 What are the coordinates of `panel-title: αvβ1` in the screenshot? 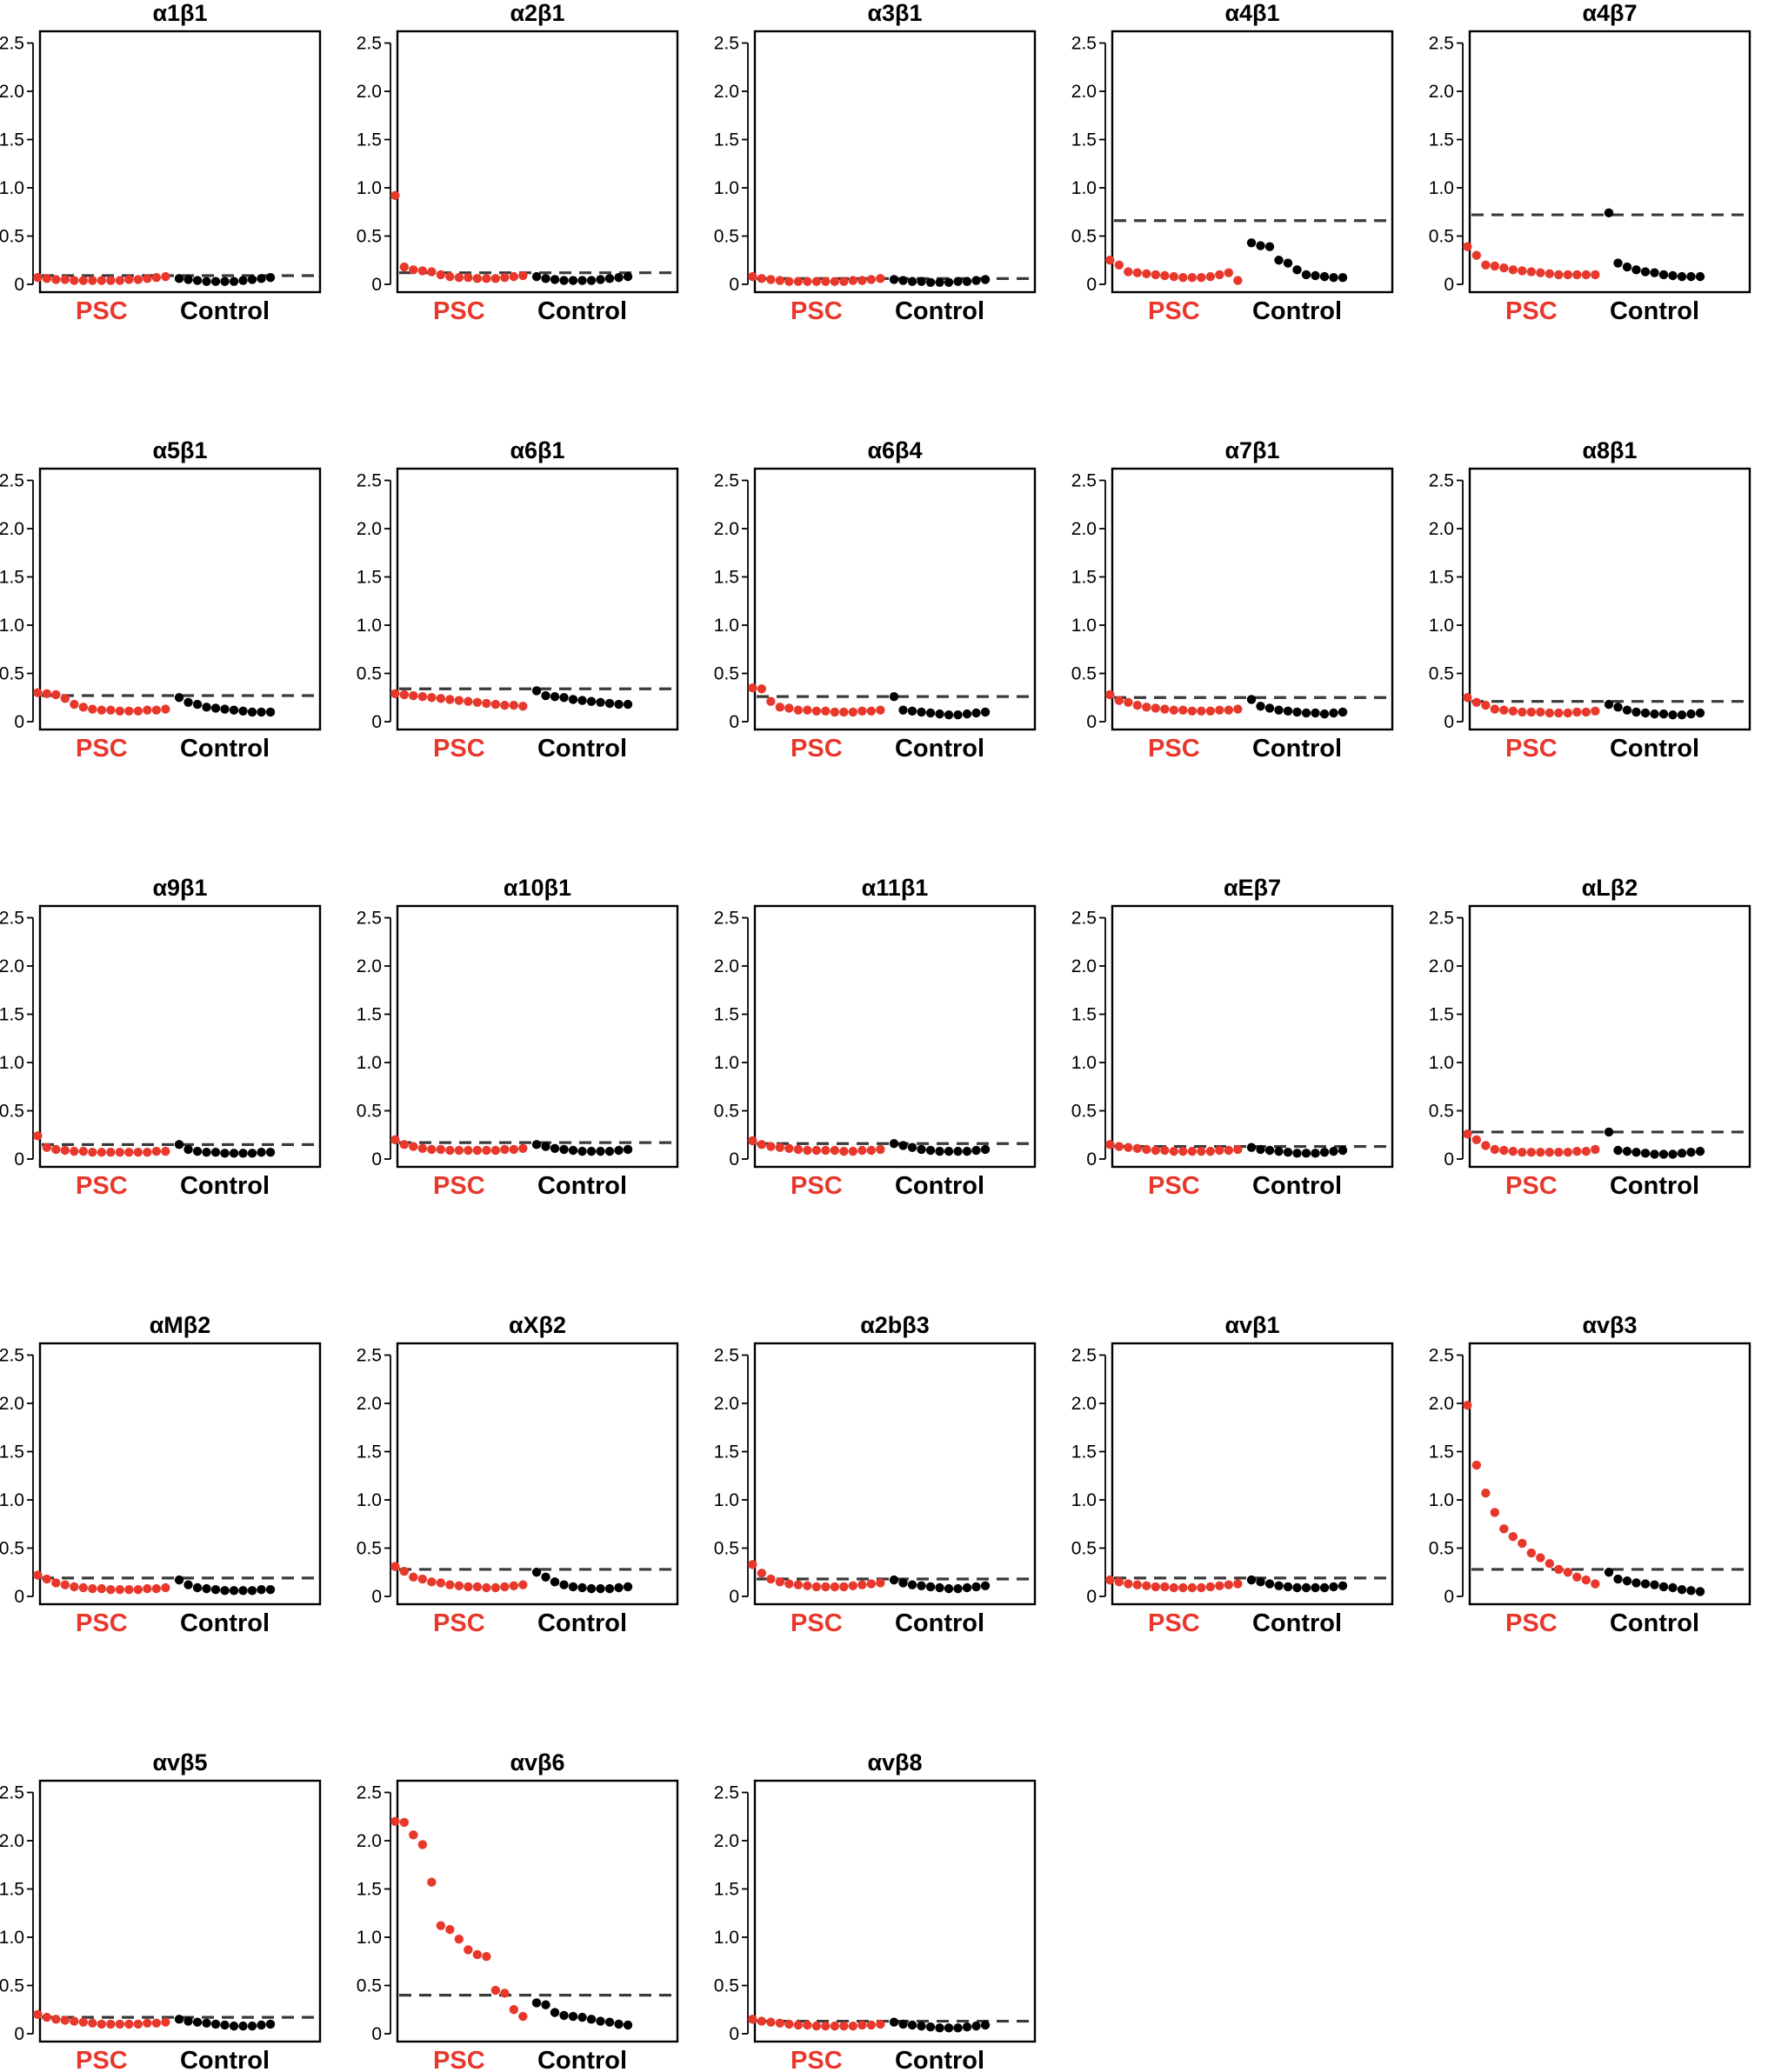 It's located at (1251, 1325).